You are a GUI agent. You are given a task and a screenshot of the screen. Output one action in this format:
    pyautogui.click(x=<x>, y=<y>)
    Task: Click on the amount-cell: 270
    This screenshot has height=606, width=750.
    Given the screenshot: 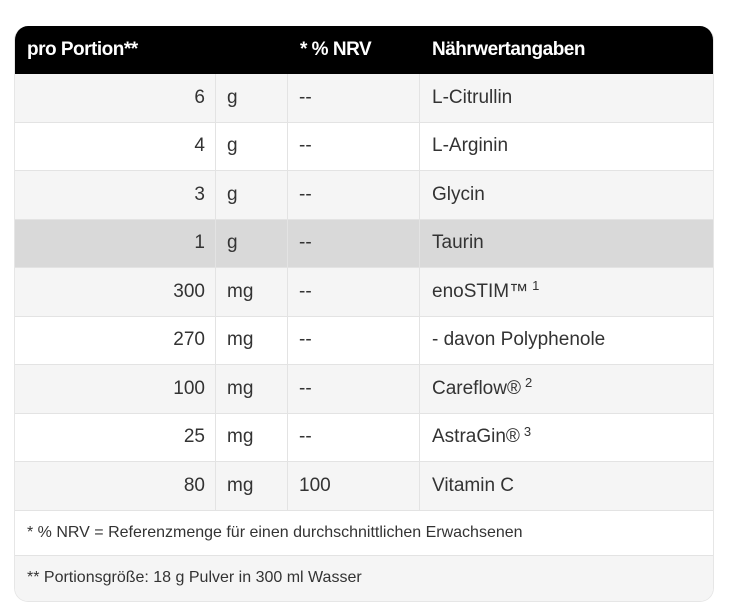 What is the action you would take?
    pyautogui.click(x=115, y=340)
    